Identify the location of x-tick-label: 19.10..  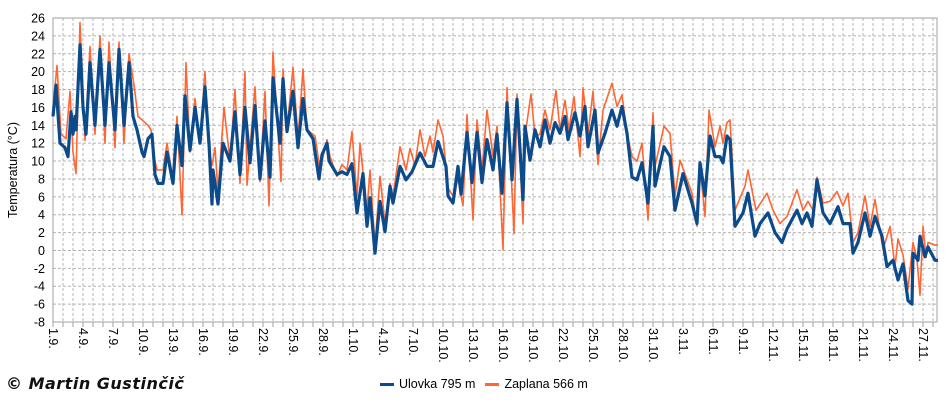
(533, 345).